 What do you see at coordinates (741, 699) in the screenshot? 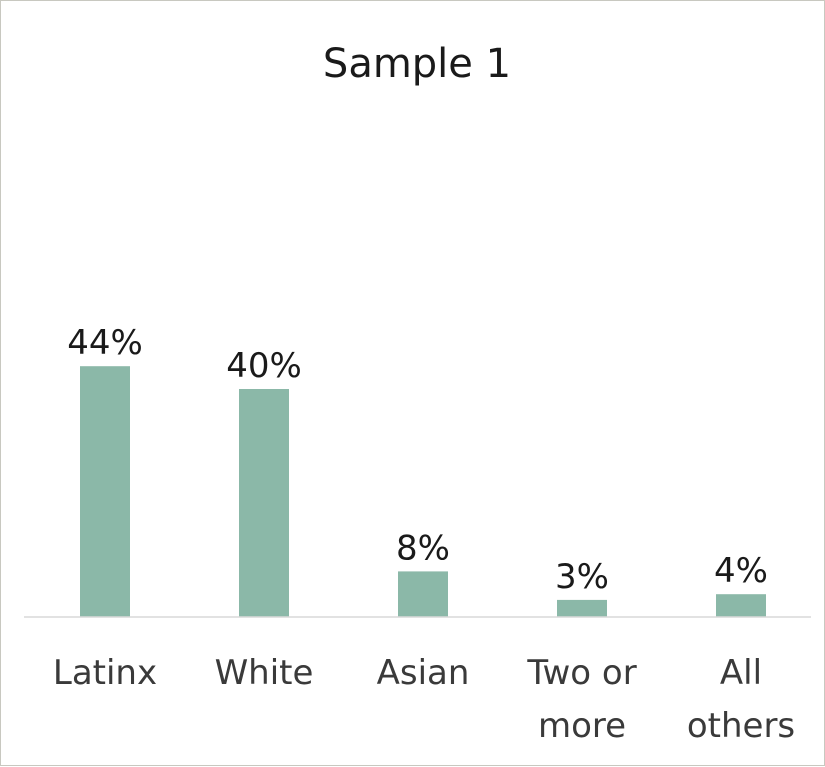
I see `x-tick-label-4: All others` at bounding box center [741, 699].